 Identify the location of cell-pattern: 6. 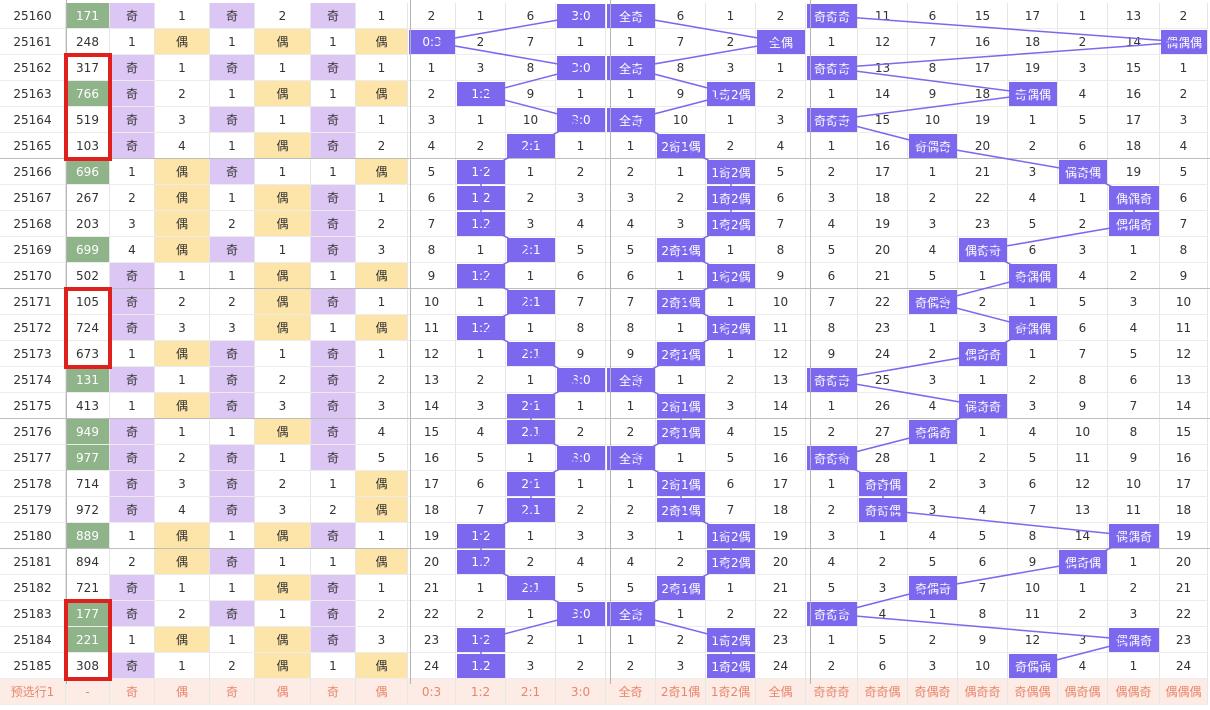
(832, 276).